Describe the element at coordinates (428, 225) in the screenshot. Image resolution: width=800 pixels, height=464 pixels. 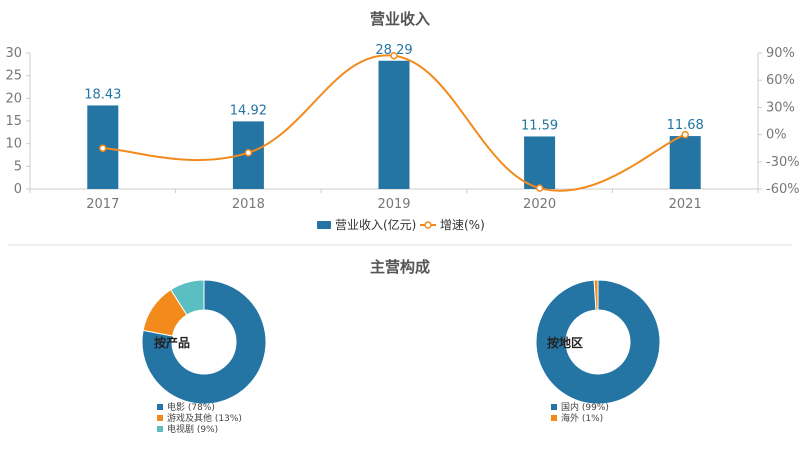
I see `legend-marker-growth` at that location.